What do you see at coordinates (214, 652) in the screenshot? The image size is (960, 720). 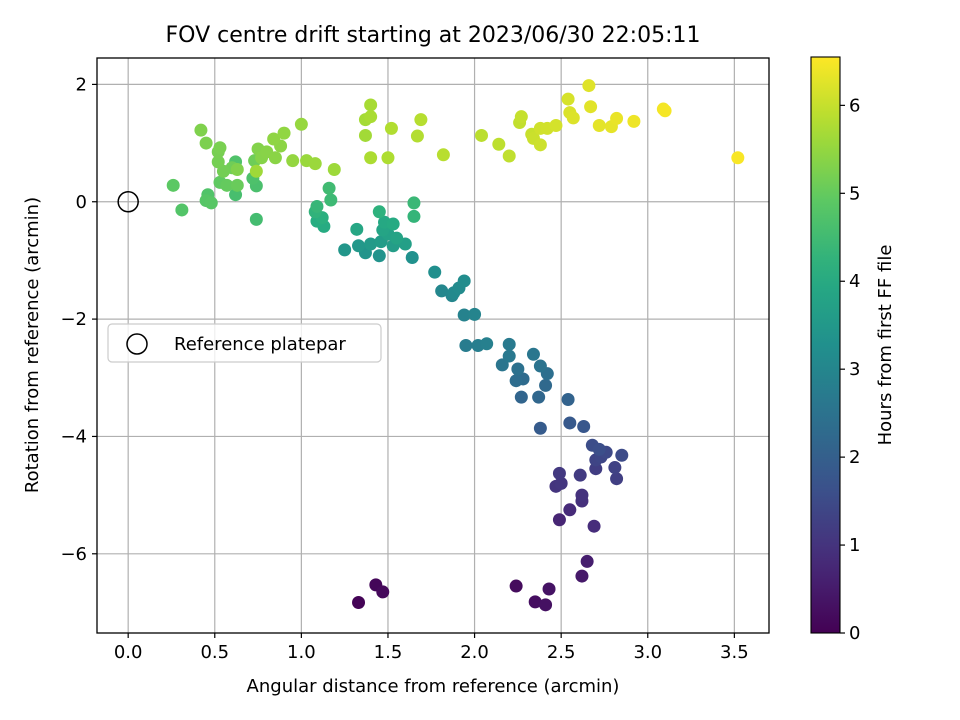 I see `x-tick-label: 0.5` at bounding box center [214, 652].